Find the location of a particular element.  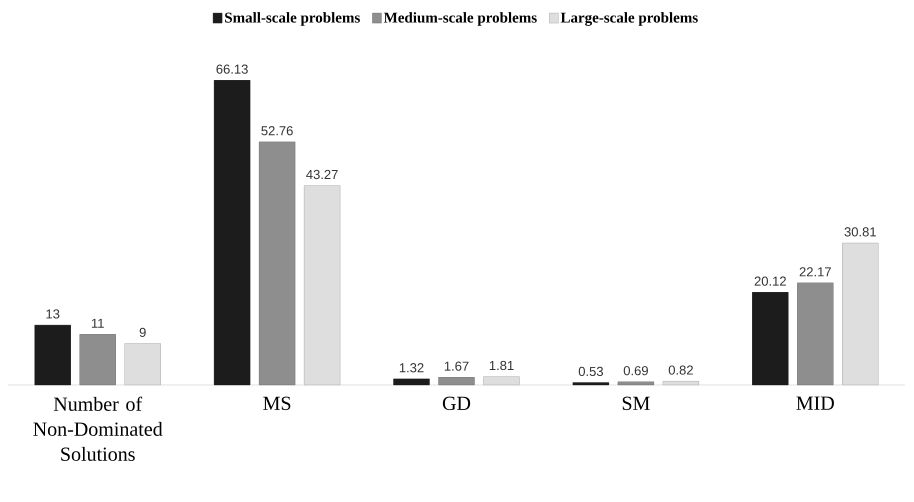

data-label: 1.67 is located at coordinates (456, 366).